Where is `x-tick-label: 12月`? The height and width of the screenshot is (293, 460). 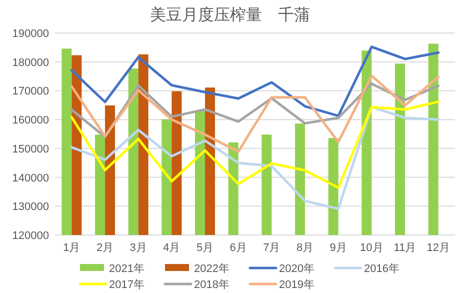 x-tick-label: 12月 is located at coordinates (438, 248).